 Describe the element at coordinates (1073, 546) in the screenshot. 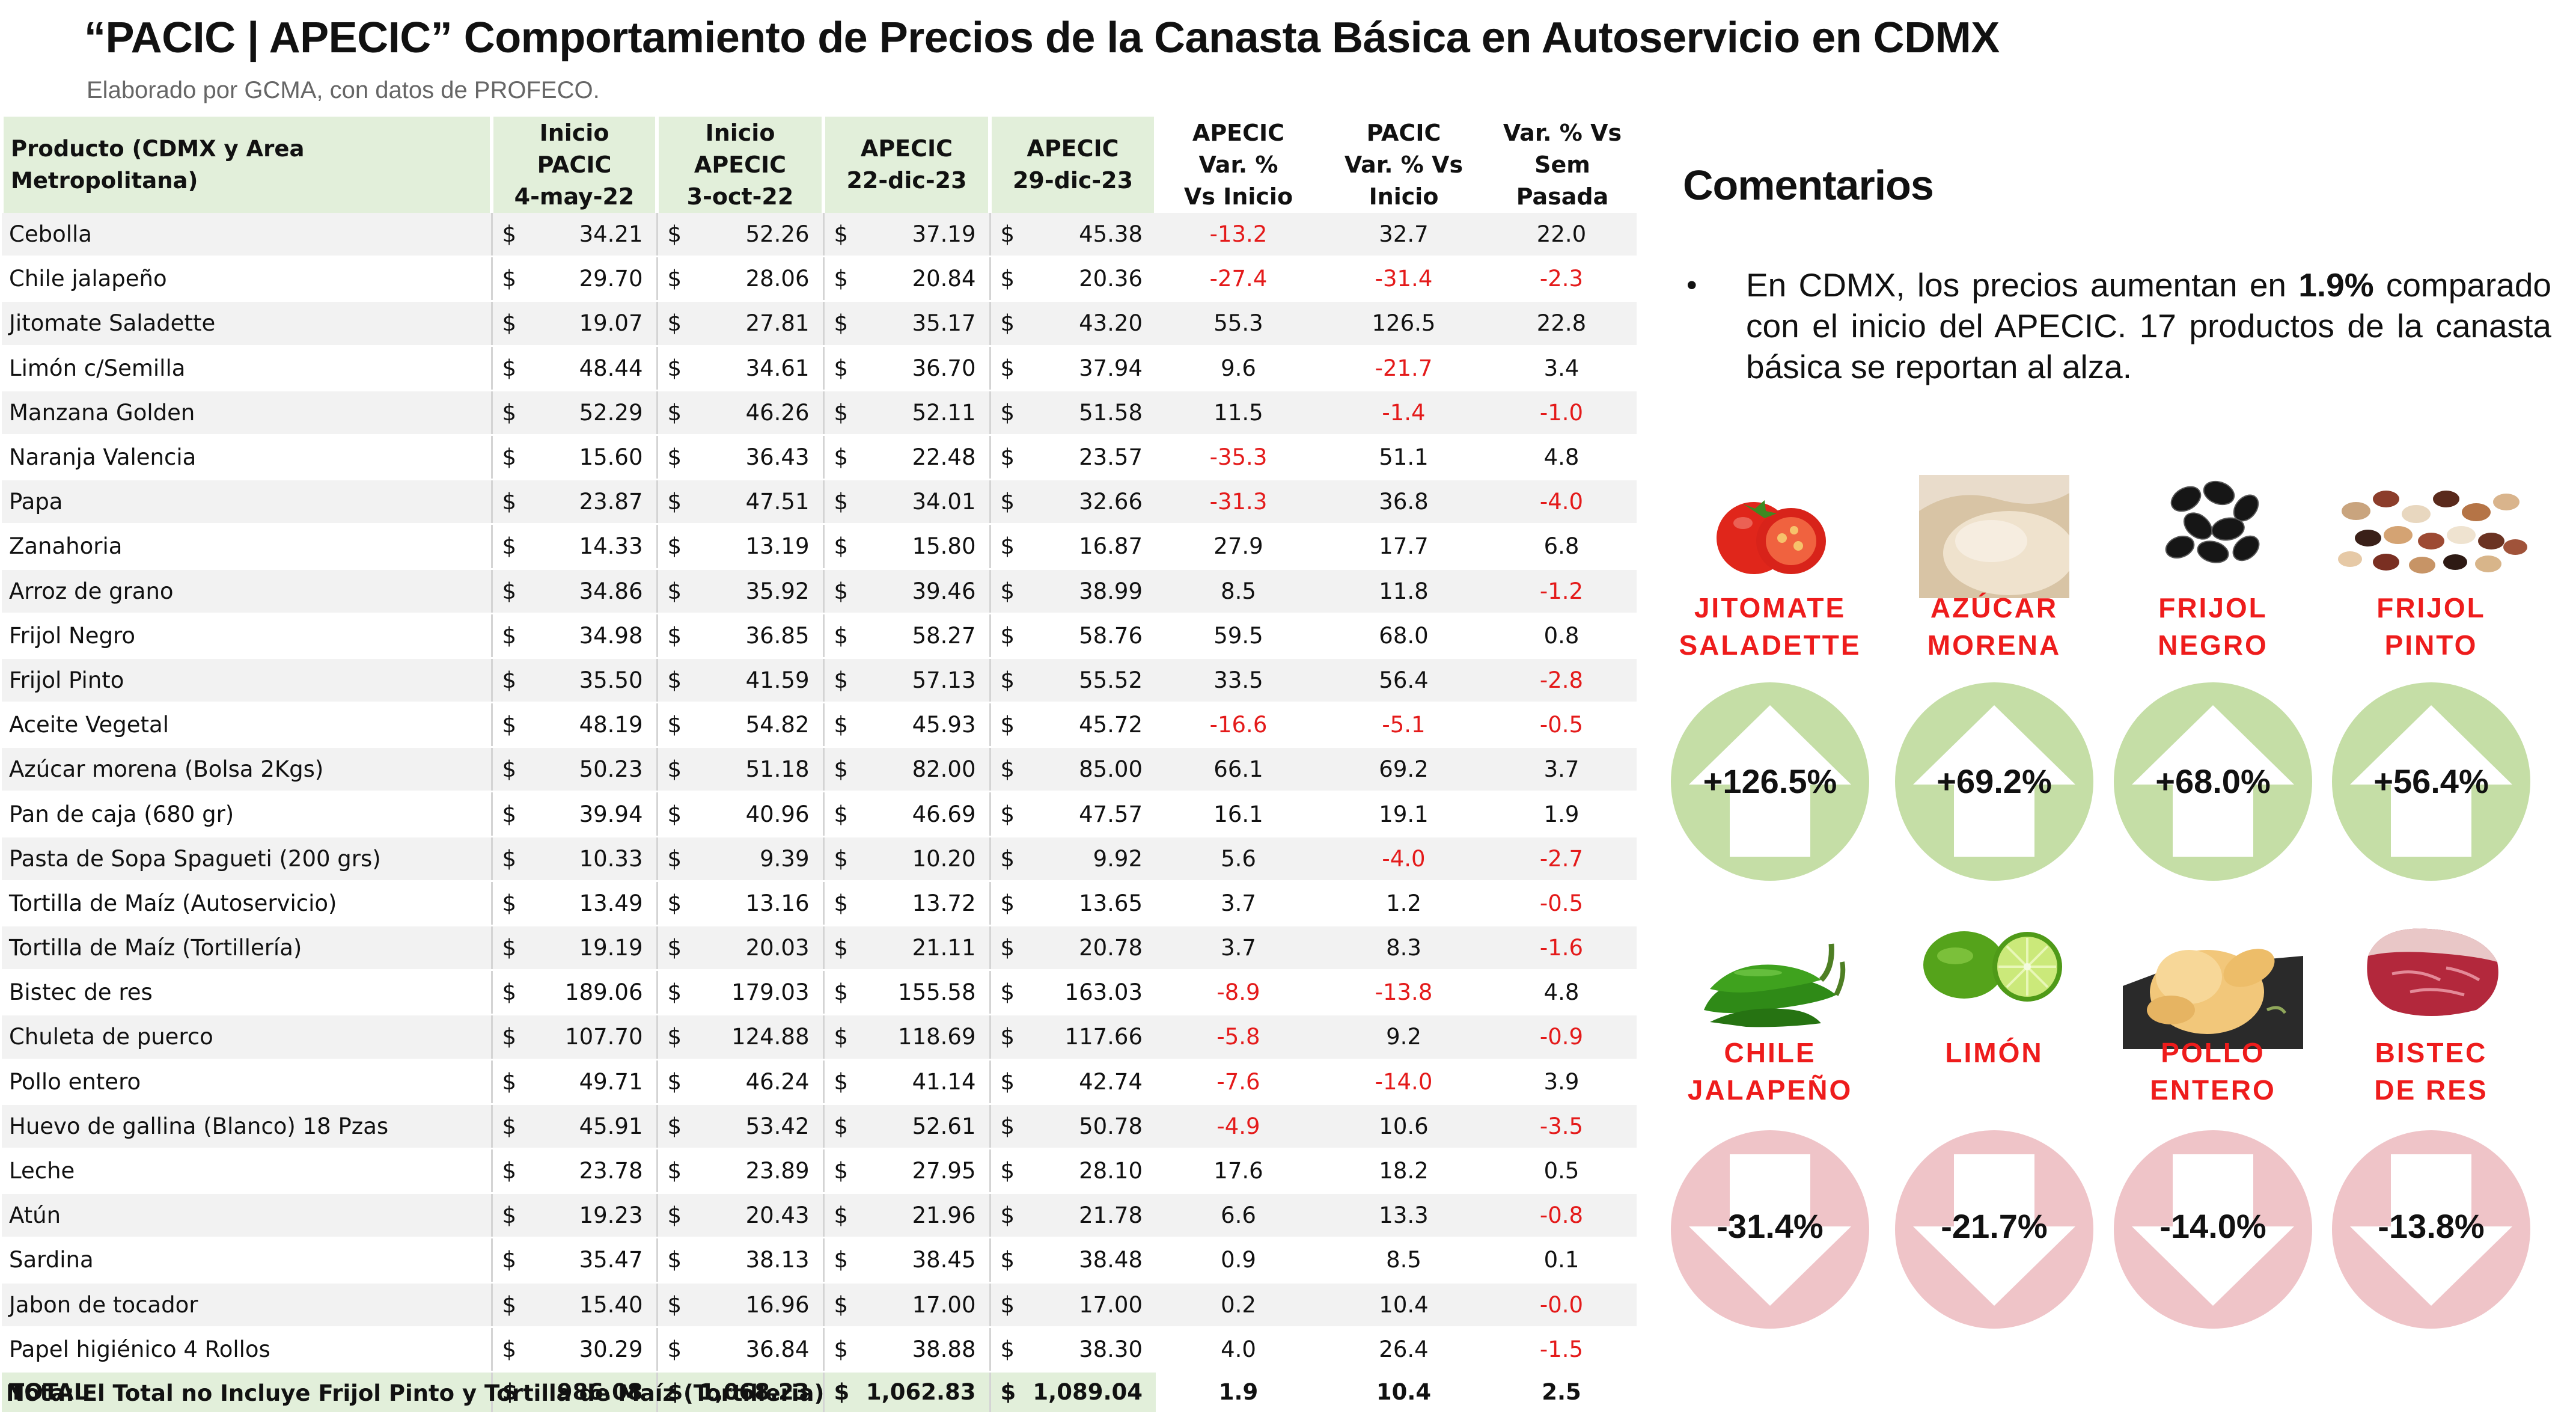

I see `money-value: $16.87` at that location.